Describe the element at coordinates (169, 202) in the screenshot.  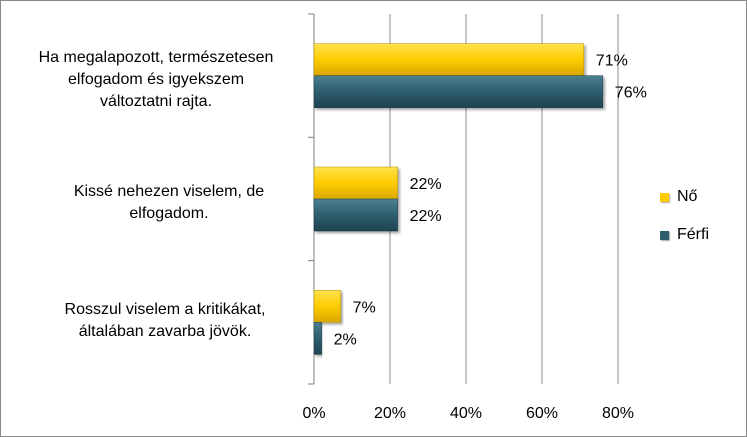
I see `category-label-2: Kissé nehezen viselem, de elfogadom.` at that location.